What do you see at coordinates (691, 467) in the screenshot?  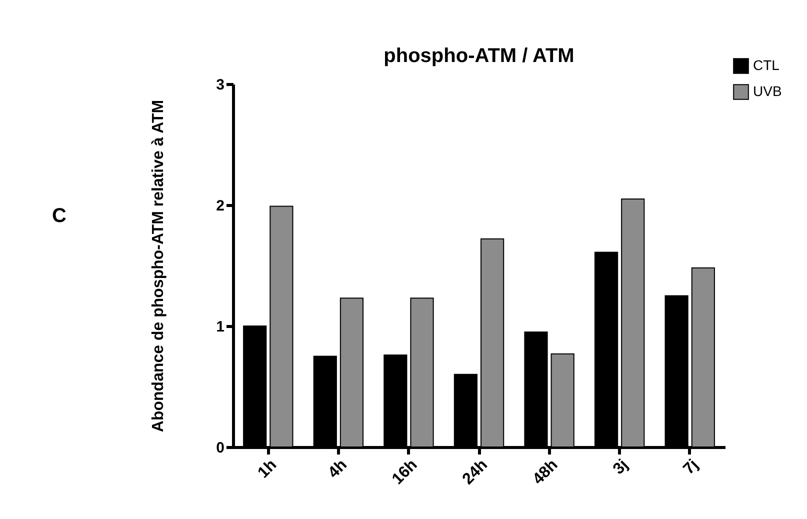 I see `x-tick-label: 7j` at bounding box center [691, 467].